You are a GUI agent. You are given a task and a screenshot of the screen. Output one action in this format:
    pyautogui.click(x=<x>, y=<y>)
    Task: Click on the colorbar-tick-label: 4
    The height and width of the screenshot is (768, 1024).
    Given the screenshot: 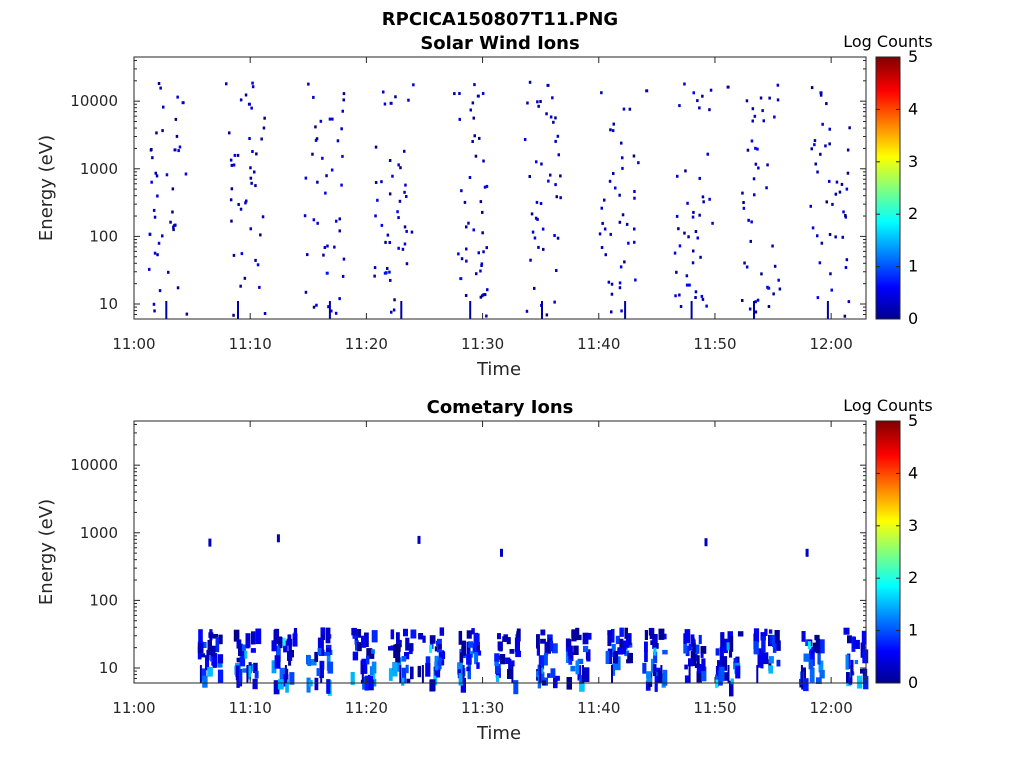 What is the action you would take?
    pyautogui.click(x=913, y=108)
    